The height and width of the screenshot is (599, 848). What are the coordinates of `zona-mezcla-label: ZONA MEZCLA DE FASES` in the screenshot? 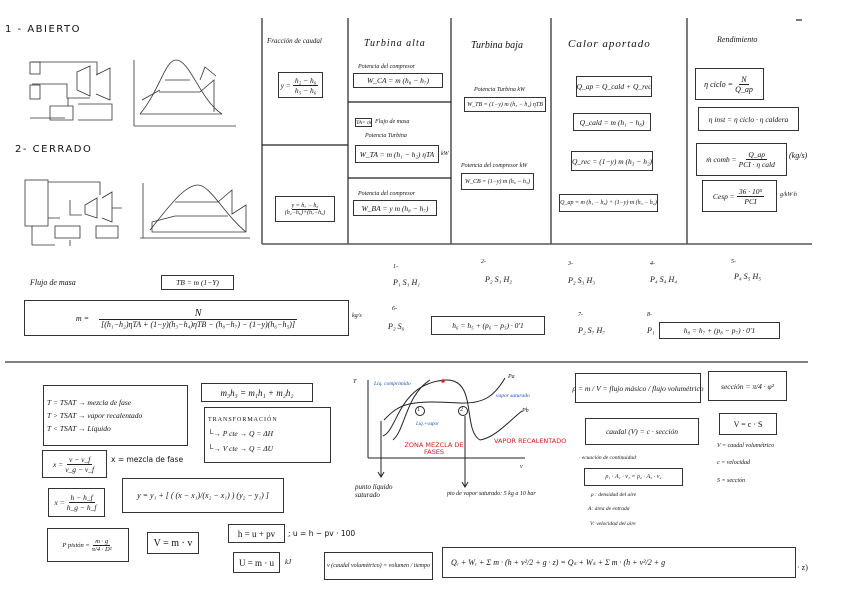 It's located at (434, 449).